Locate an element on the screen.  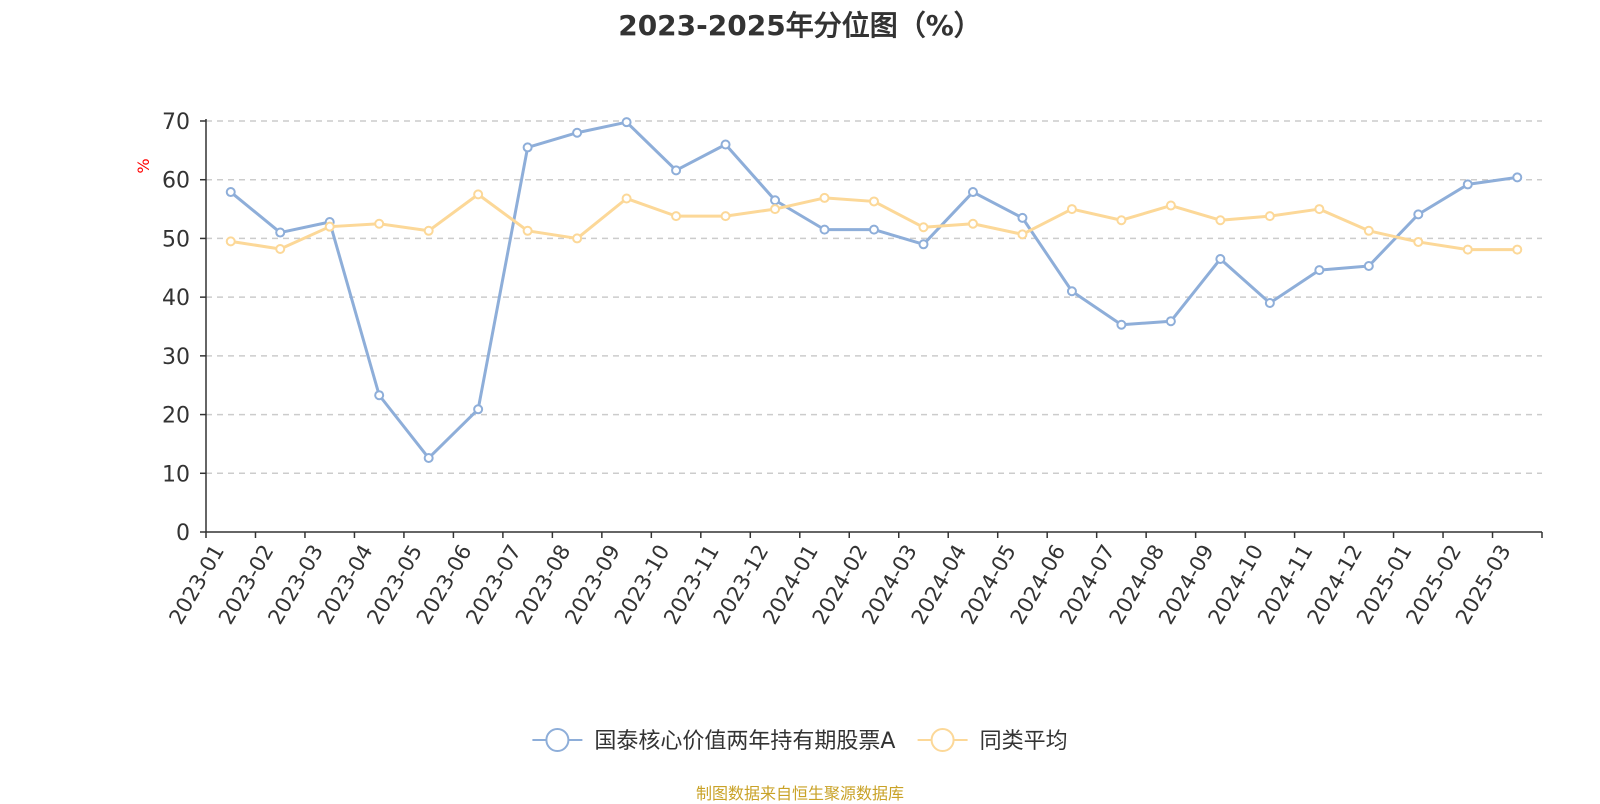
y-tick-label: 70 is located at coordinates (176, 122).